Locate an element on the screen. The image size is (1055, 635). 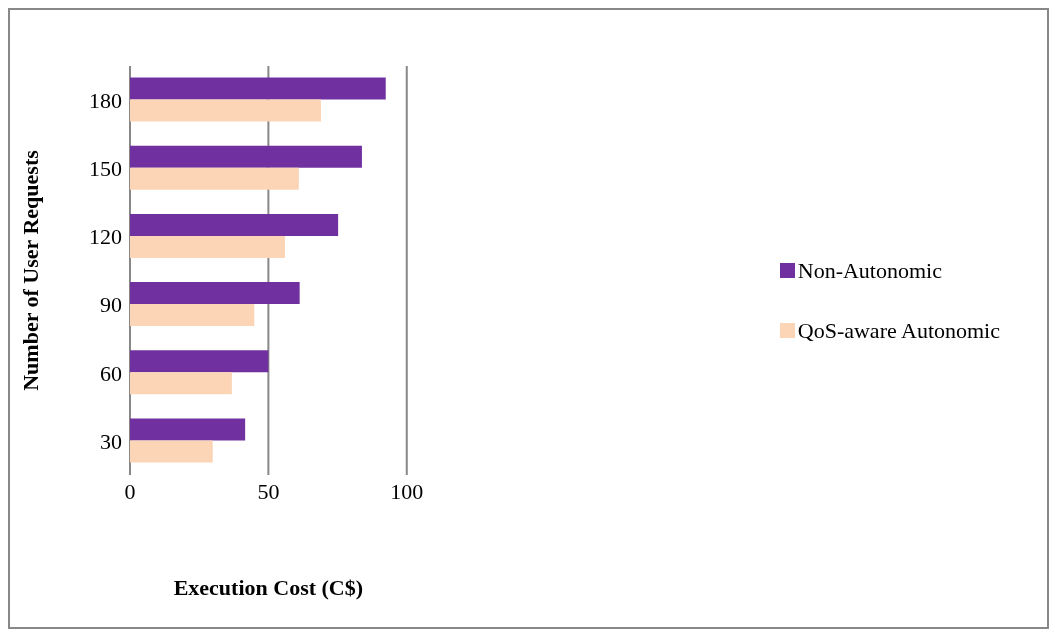
y-axis-title: Number of User Requests is located at coordinates (30, 270).